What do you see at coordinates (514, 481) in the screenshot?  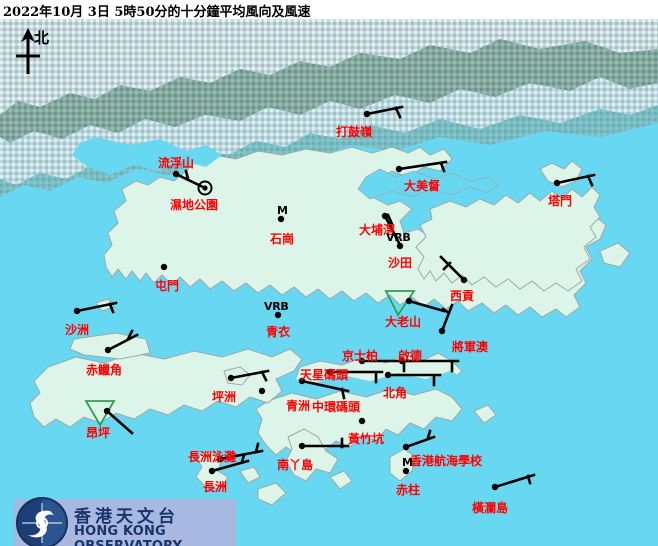 I see `wind-barb-waglan` at bounding box center [514, 481].